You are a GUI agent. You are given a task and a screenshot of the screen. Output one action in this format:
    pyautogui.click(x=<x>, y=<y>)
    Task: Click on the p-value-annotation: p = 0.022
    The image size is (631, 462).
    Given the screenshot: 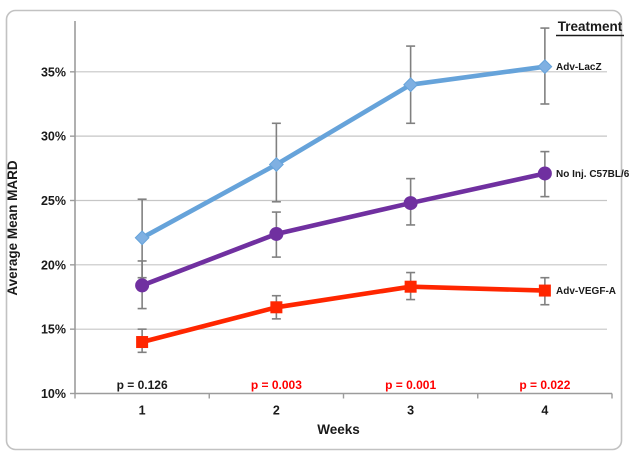 What is the action you would take?
    pyautogui.click(x=544, y=385)
    